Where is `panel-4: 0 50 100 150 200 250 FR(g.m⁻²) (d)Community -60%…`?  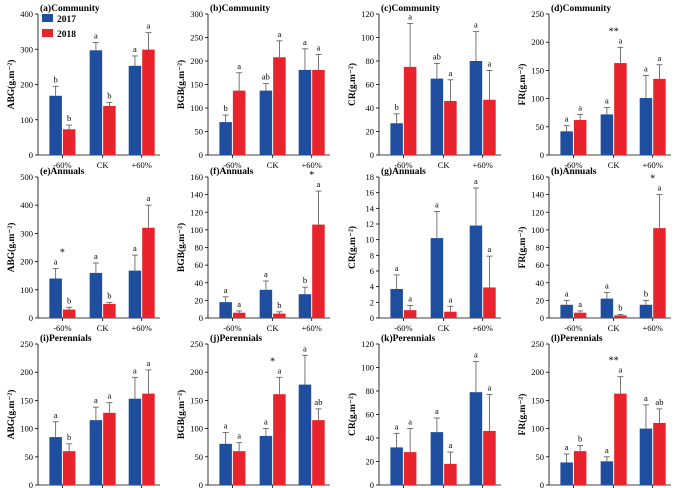
panel-4: 0 50 100 150 200 250 FR(g.m⁻²) (d)Community -60%… is located at coordinates (594, 86).